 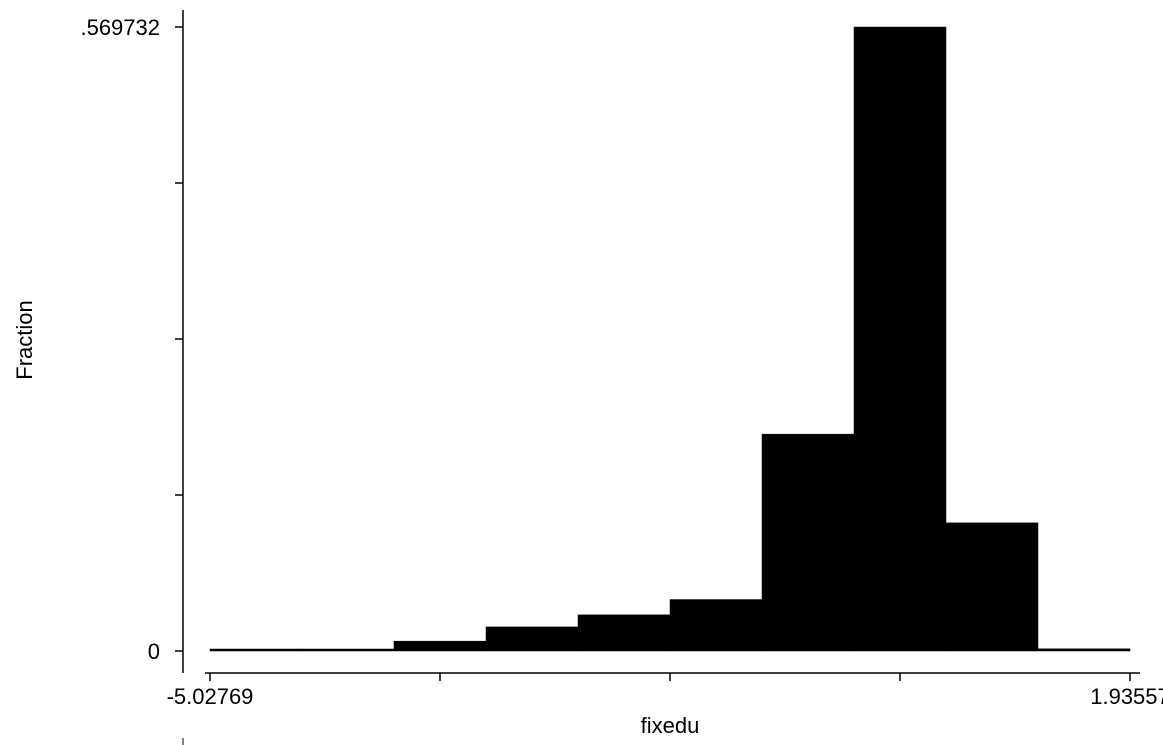 I want to click on x-tick-label: 1.93557, so click(x=1126, y=696).